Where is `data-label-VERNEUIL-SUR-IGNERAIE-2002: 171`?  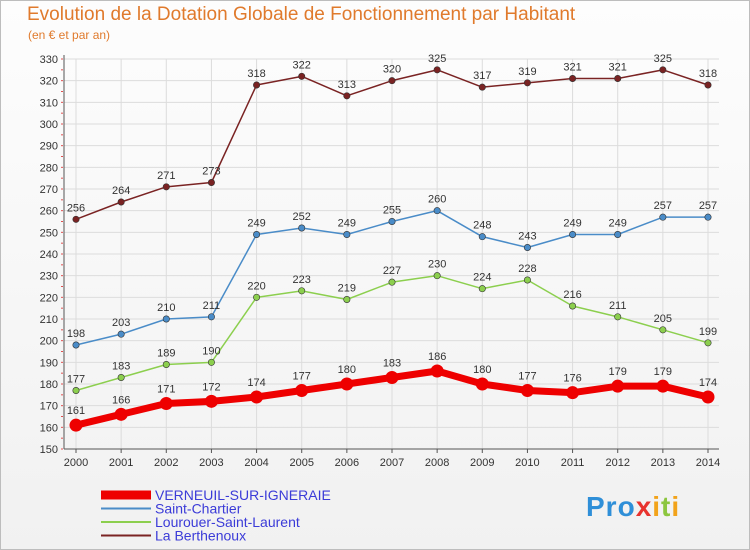 data-label-VERNEUIL-SUR-IGNERAIE-2002: 171 is located at coordinates (166, 390).